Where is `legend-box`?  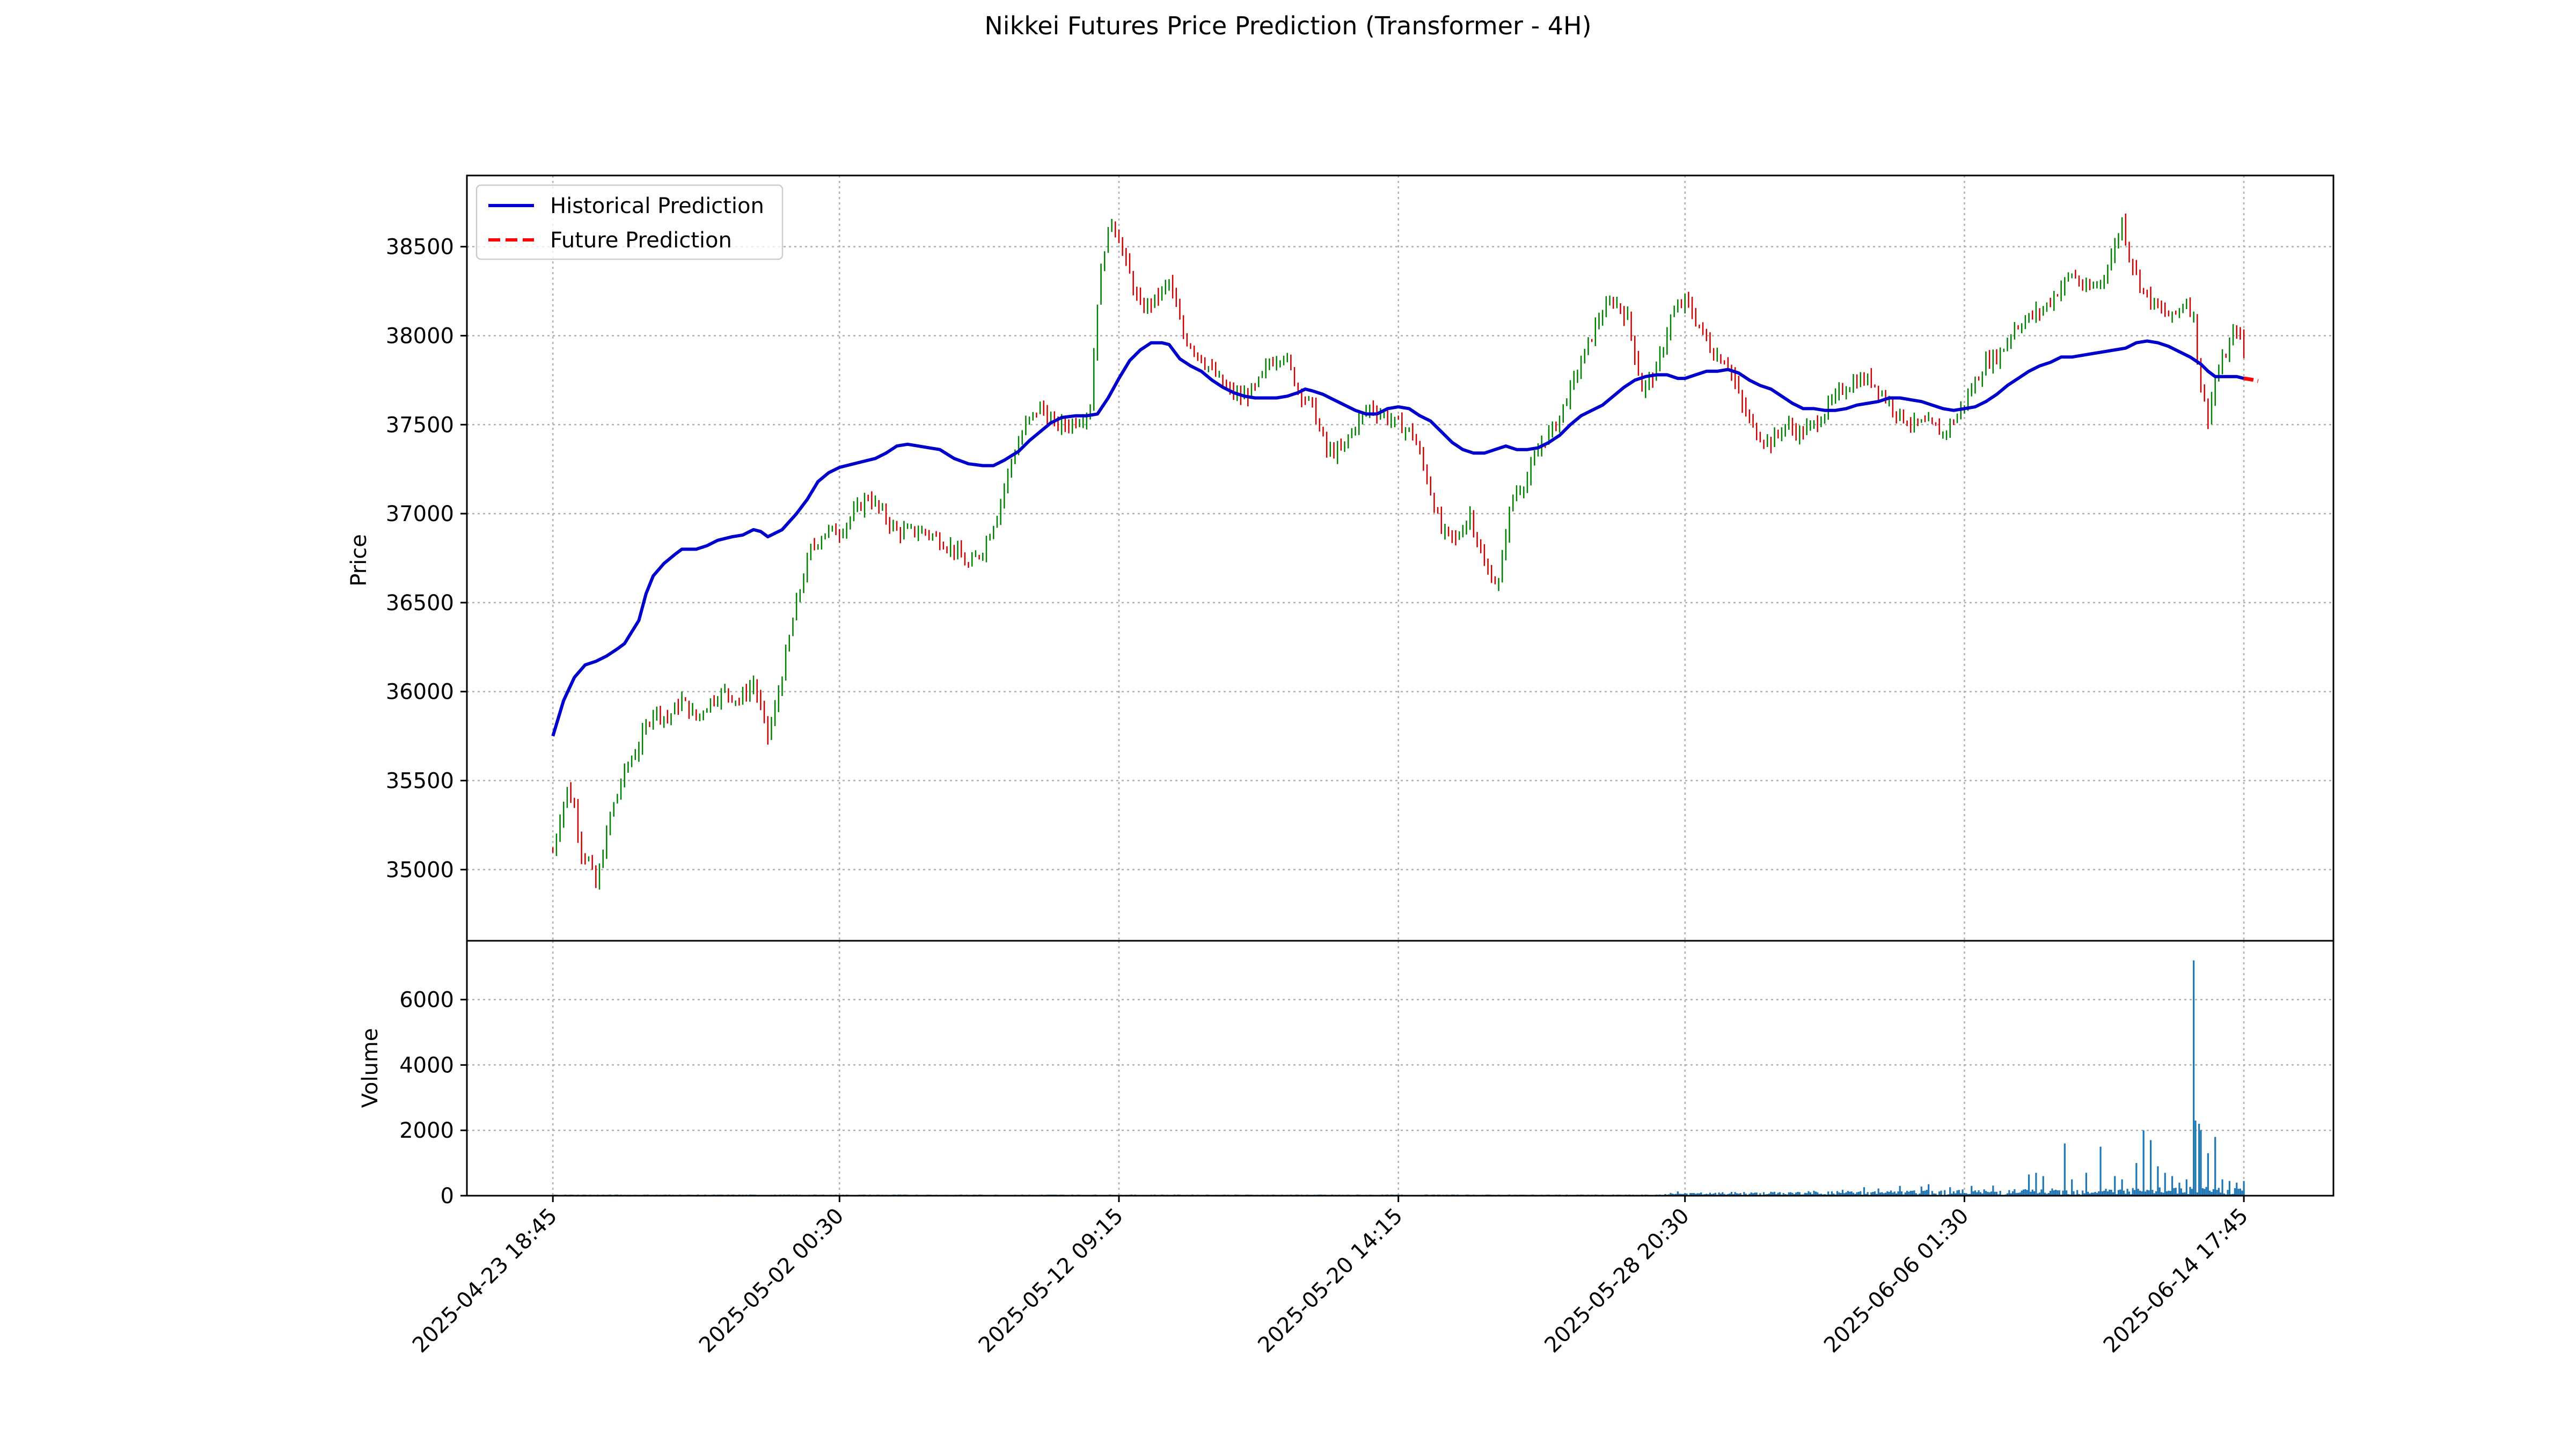
legend-box is located at coordinates (629, 222).